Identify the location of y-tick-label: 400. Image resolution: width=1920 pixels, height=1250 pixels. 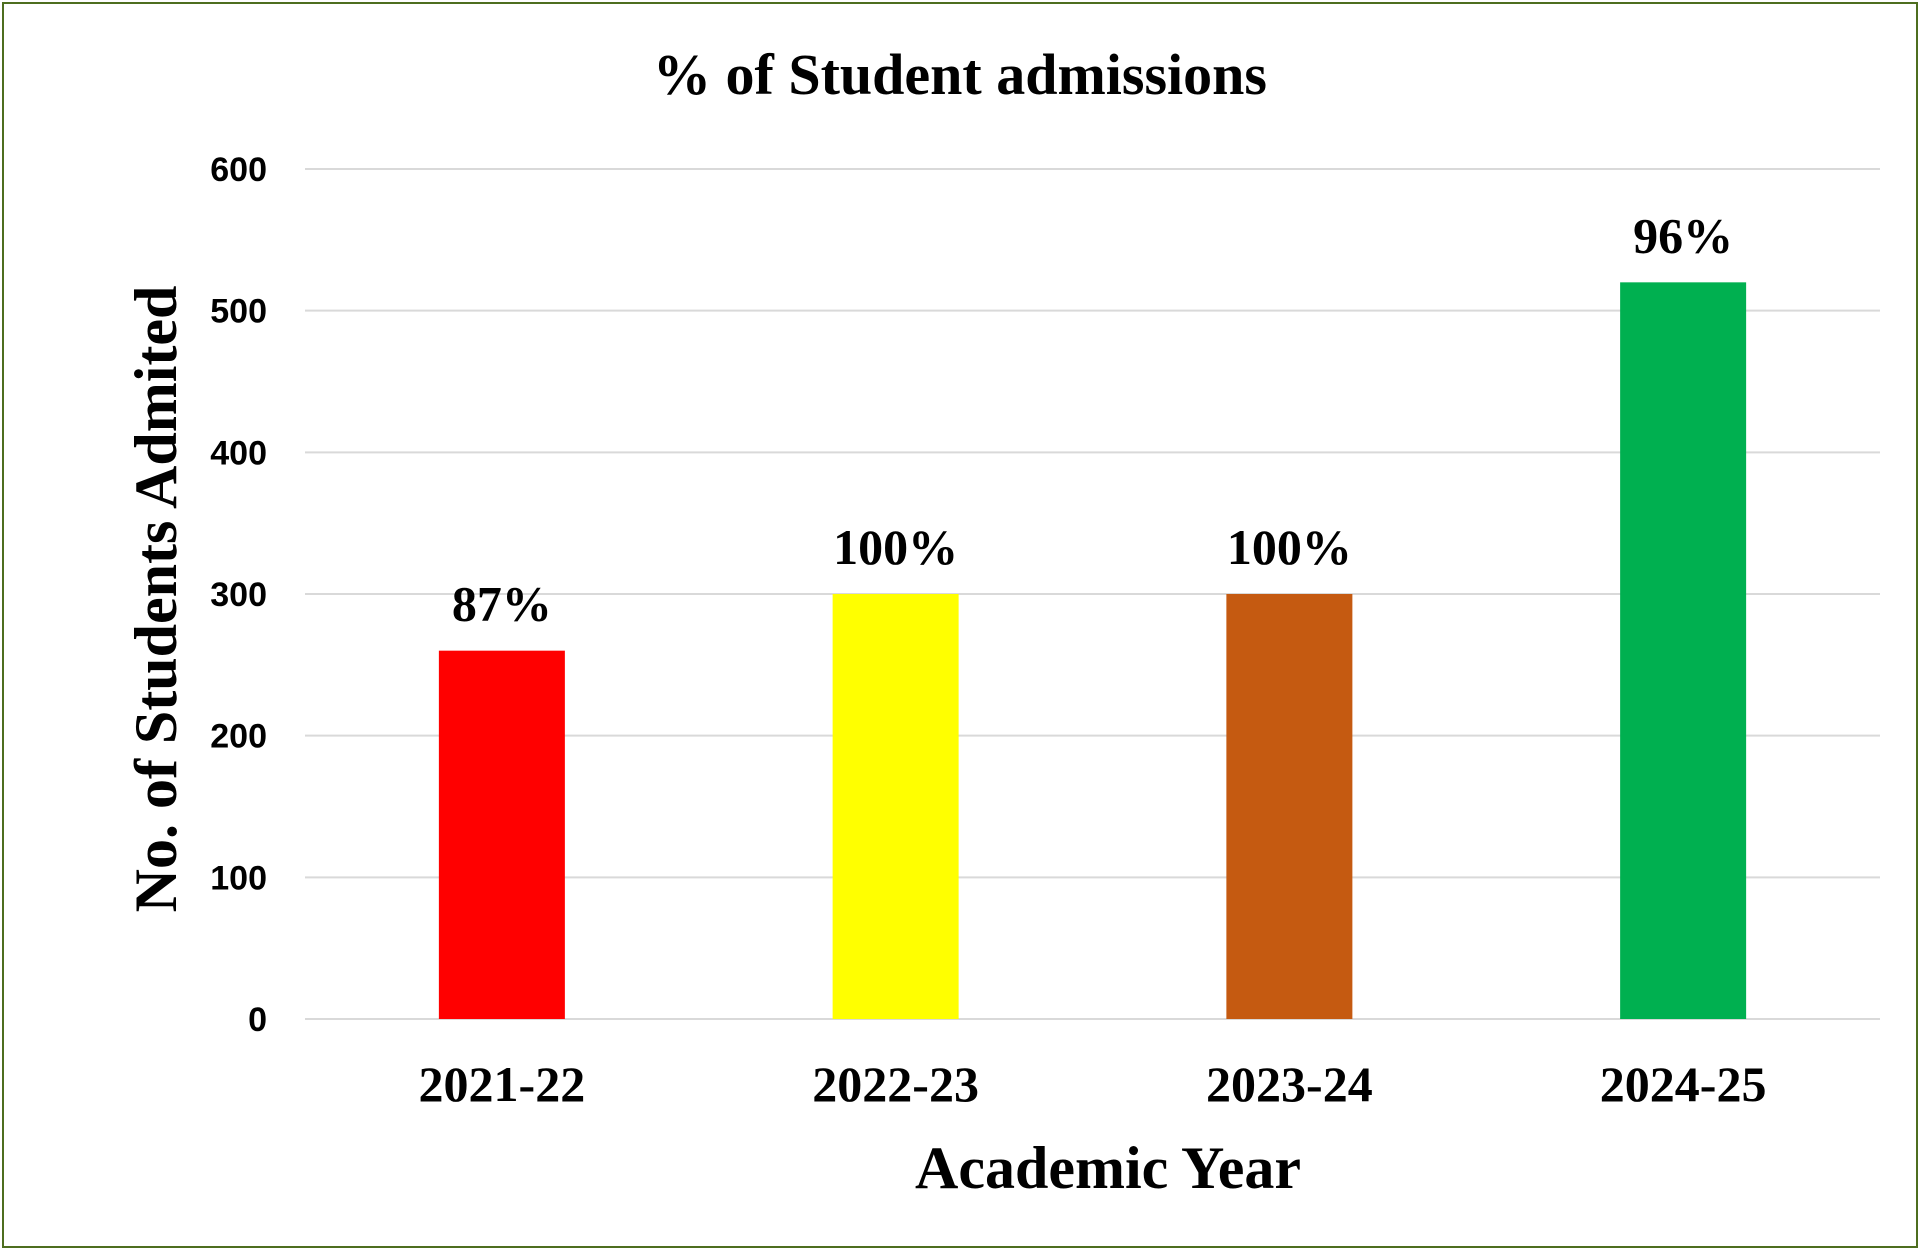
(238, 453).